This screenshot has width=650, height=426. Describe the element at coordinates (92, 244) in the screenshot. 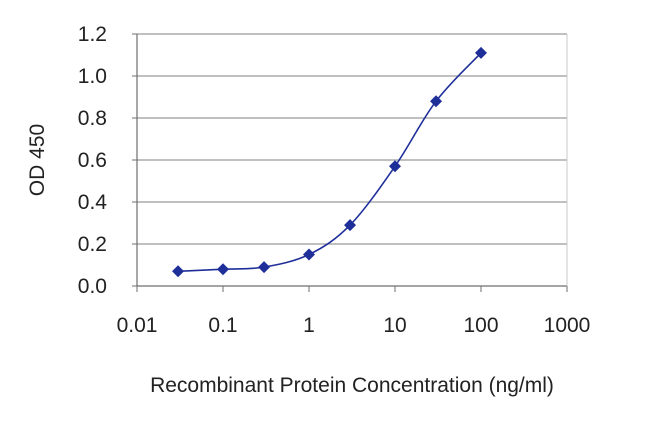

I see `y-tick-label: 0.2` at that location.